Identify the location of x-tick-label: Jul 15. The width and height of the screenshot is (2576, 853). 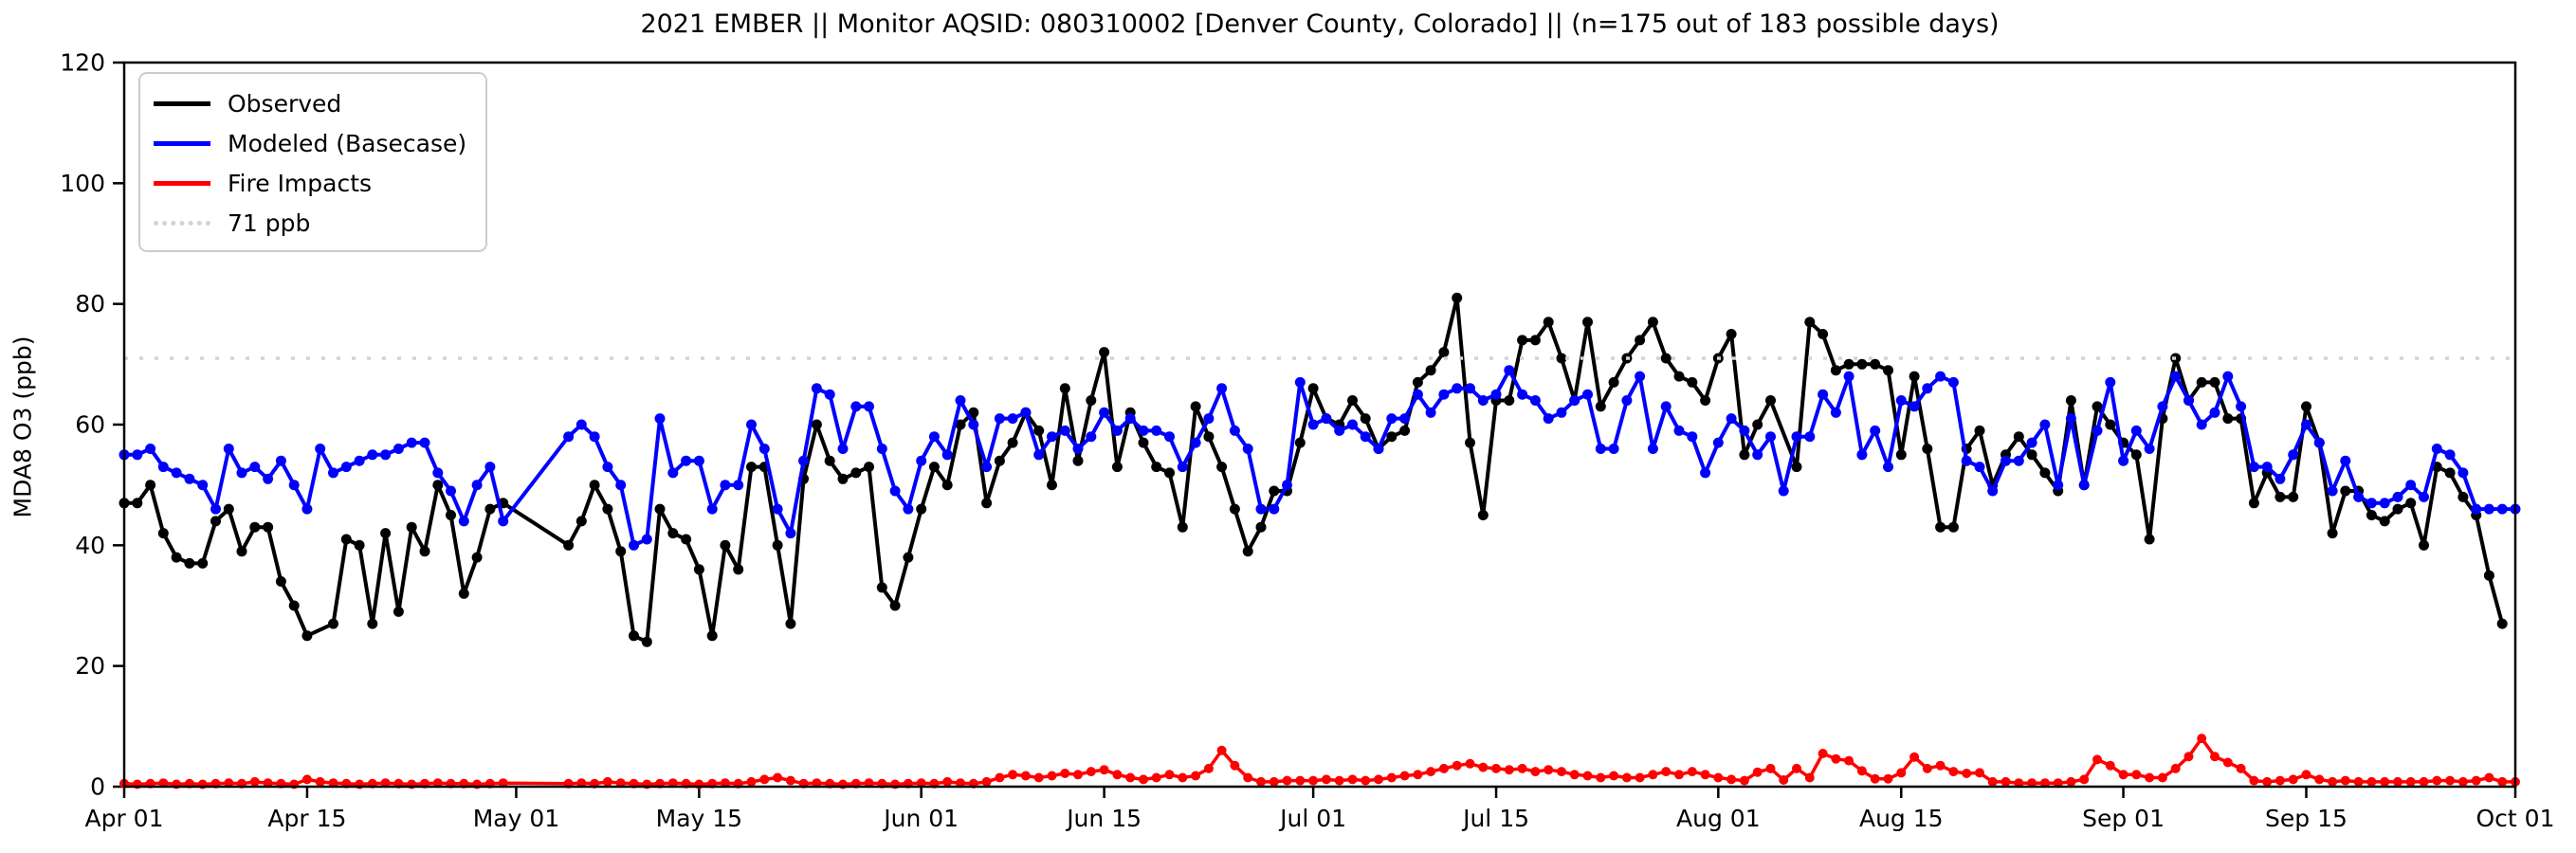
(1495, 818).